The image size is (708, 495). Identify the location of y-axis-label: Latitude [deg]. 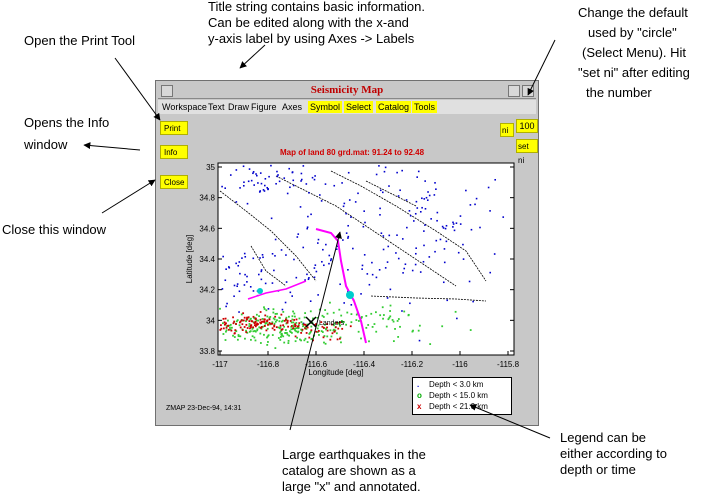
(189, 259).